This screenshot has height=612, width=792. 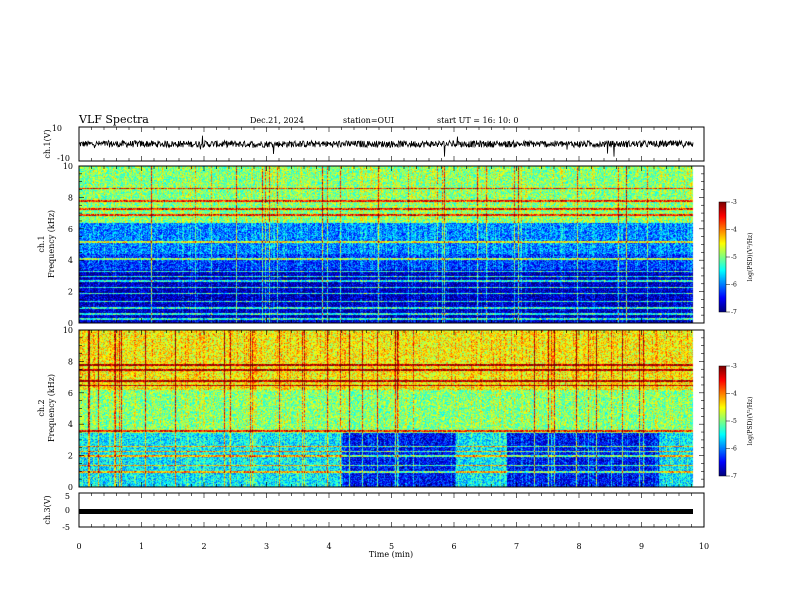 What do you see at coordinates (750, 421) in the screenshot?
I see `ch2-colorbar-label: log(PSD)(V²/Hz)` at bounding box center [750, 421].